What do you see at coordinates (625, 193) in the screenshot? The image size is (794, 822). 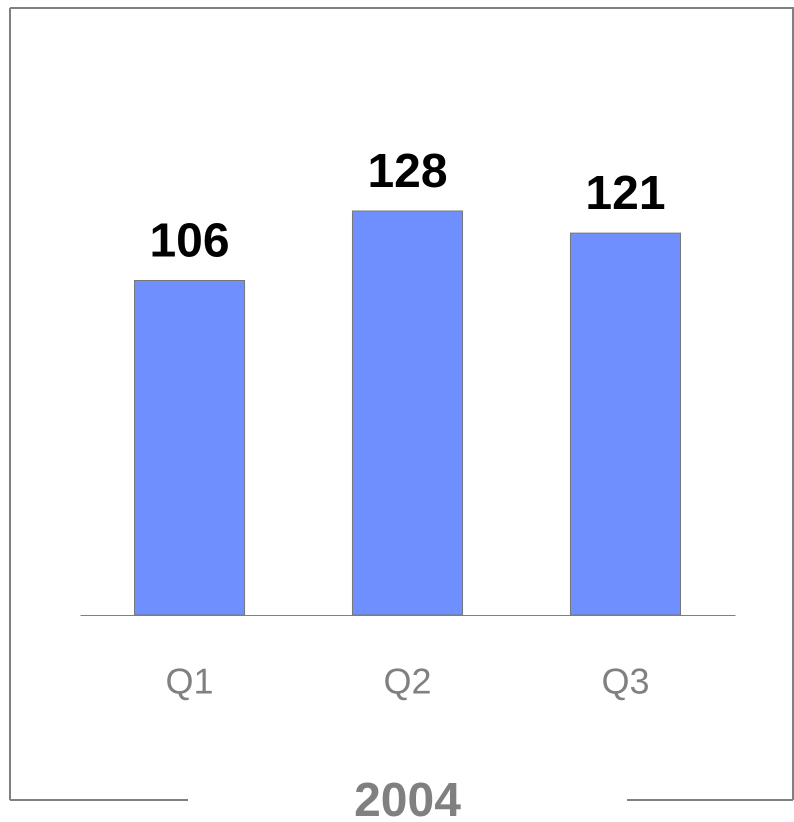 I see `data-label: 121` at bounding box center [625, 193].